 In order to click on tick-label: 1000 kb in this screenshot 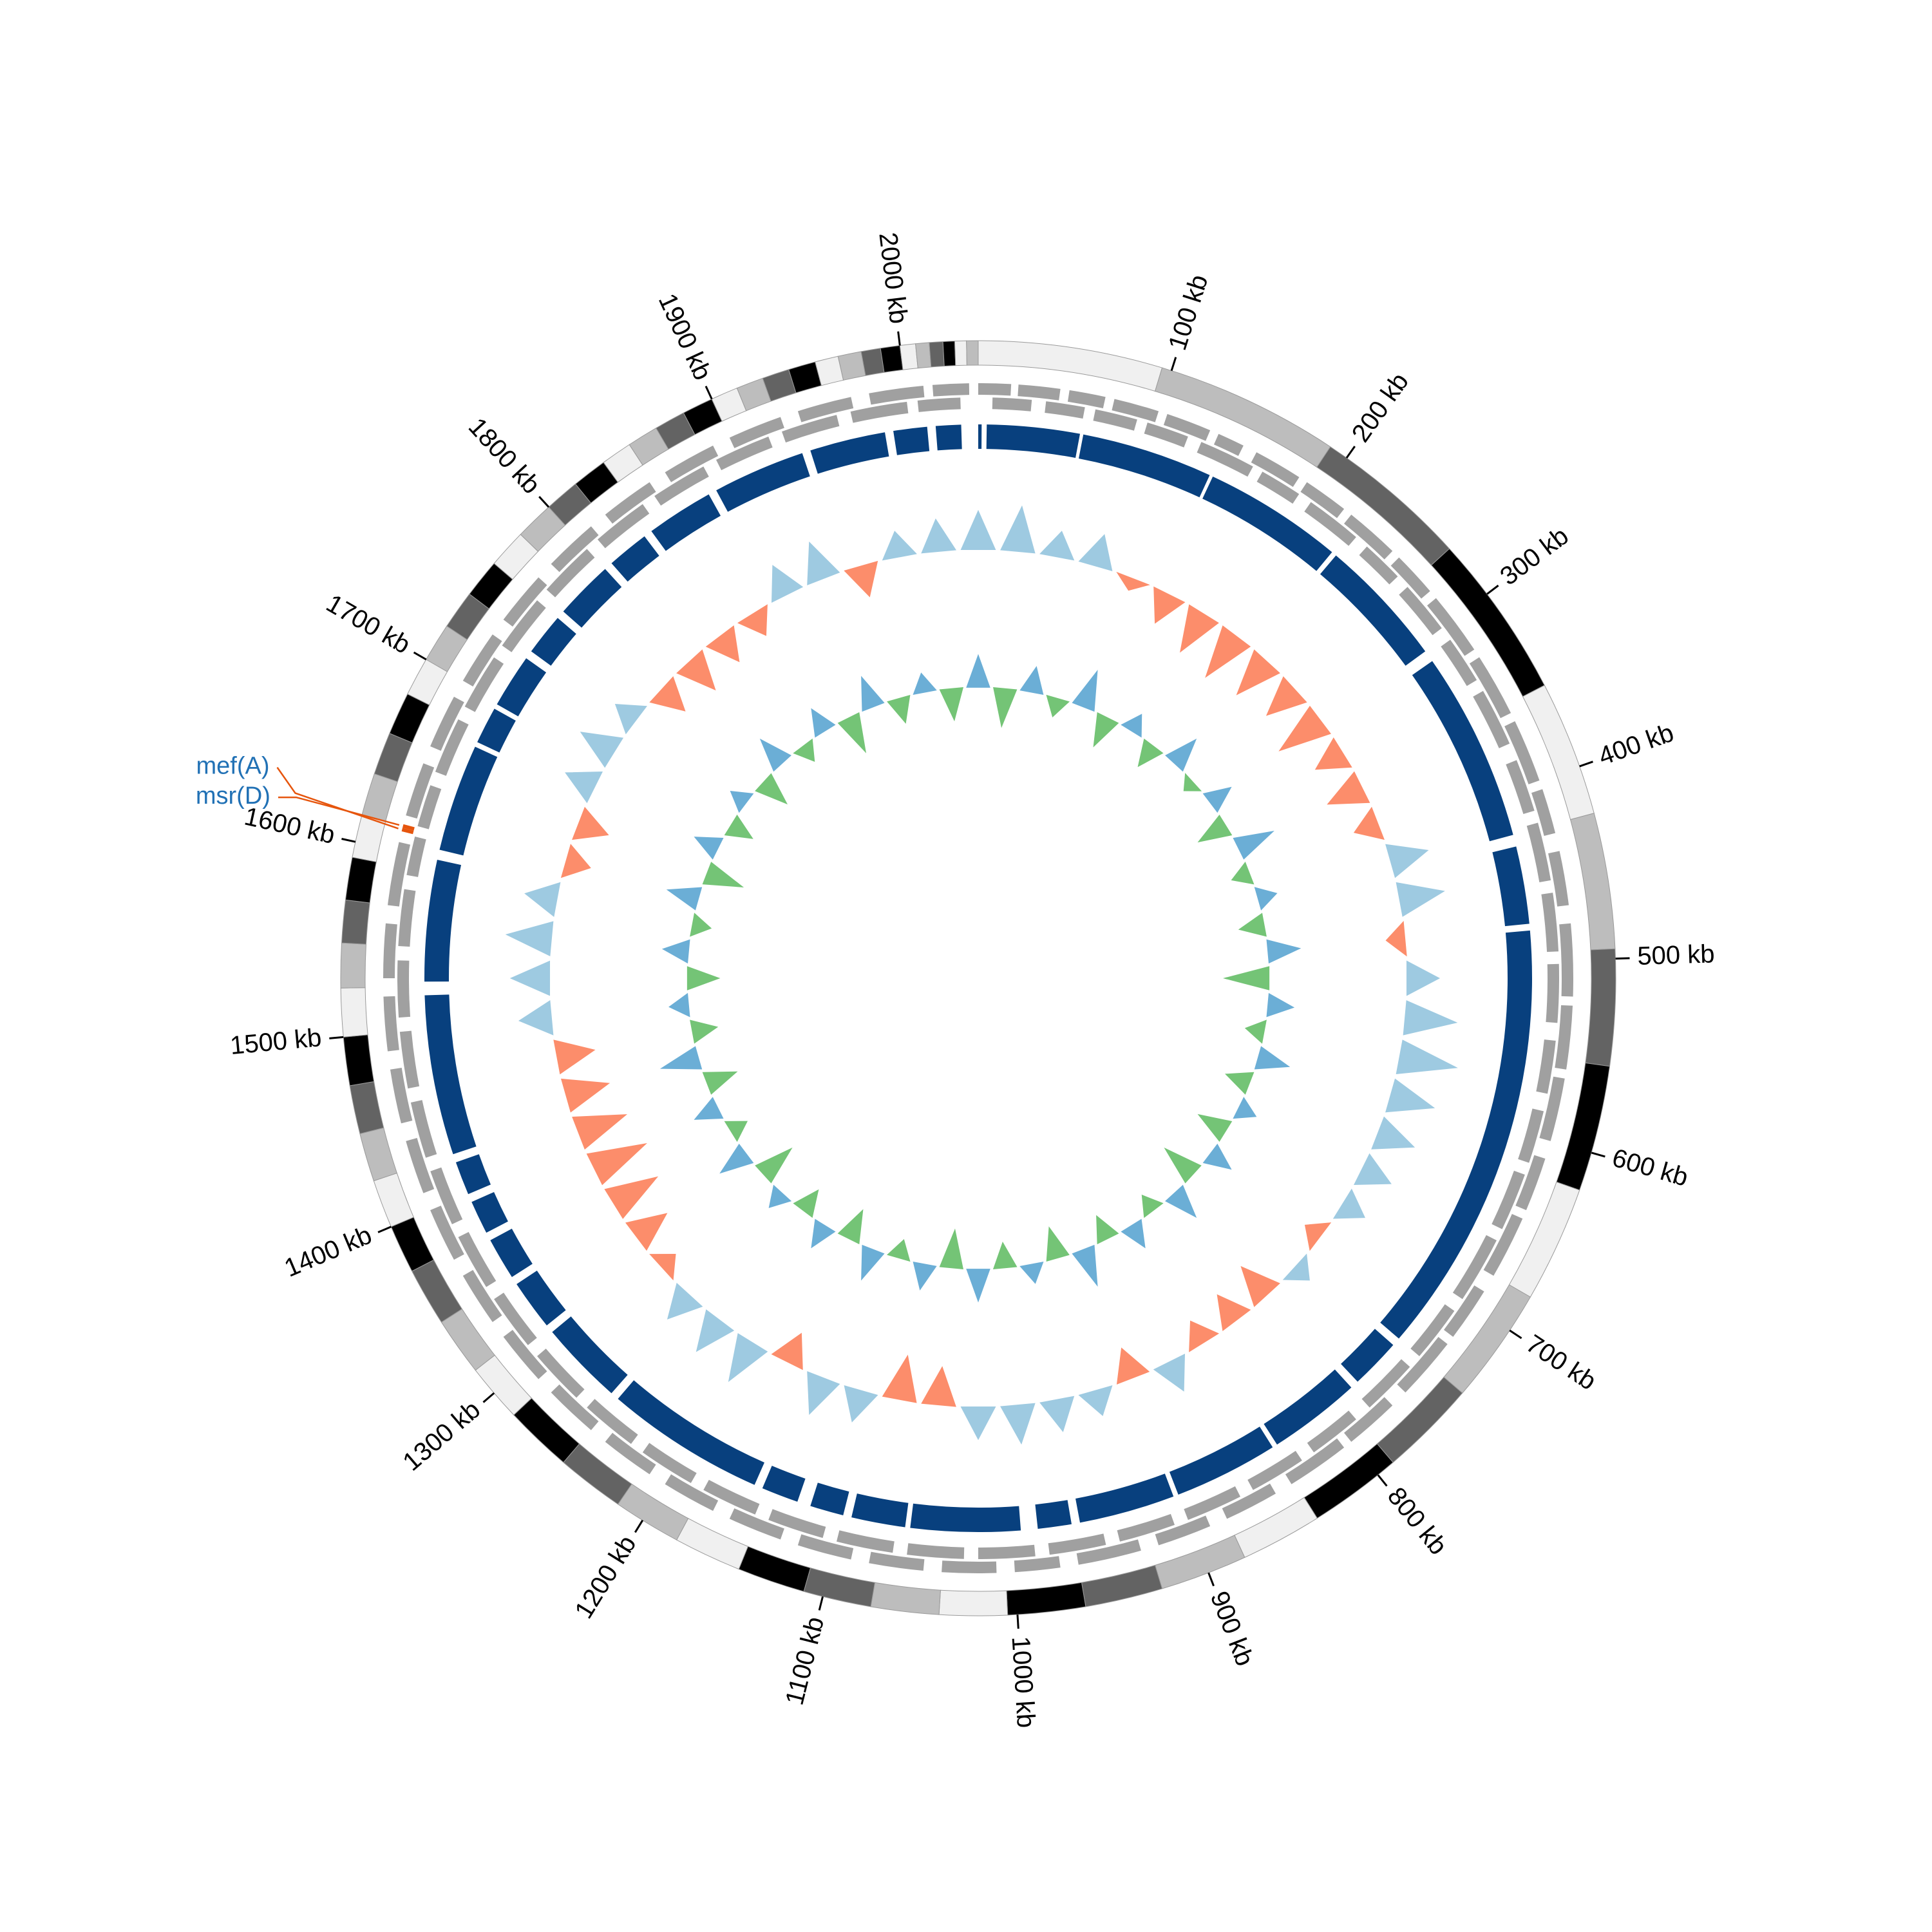, I will do `click(1024, 1682)`.